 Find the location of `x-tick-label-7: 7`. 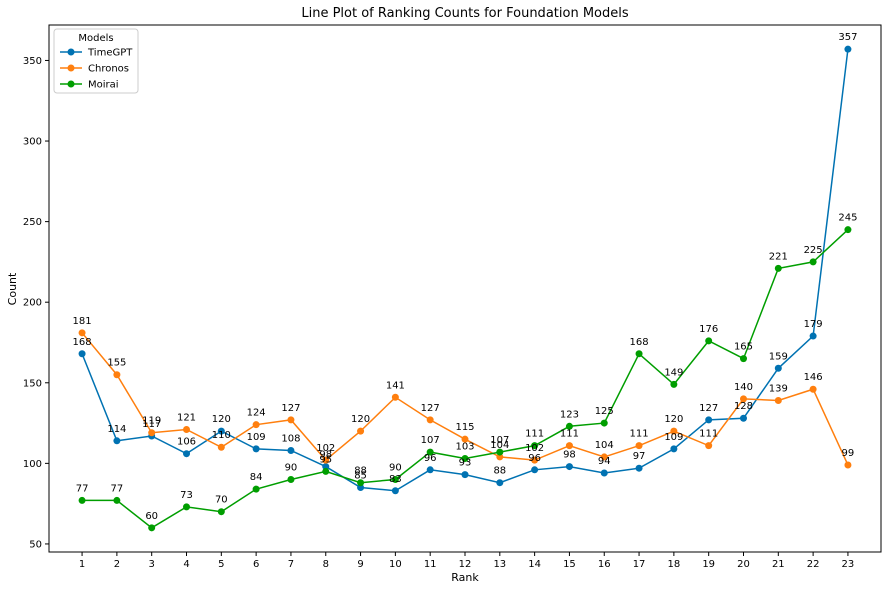

x-tick-label-7: 7 is located at coordinates (291, 564).